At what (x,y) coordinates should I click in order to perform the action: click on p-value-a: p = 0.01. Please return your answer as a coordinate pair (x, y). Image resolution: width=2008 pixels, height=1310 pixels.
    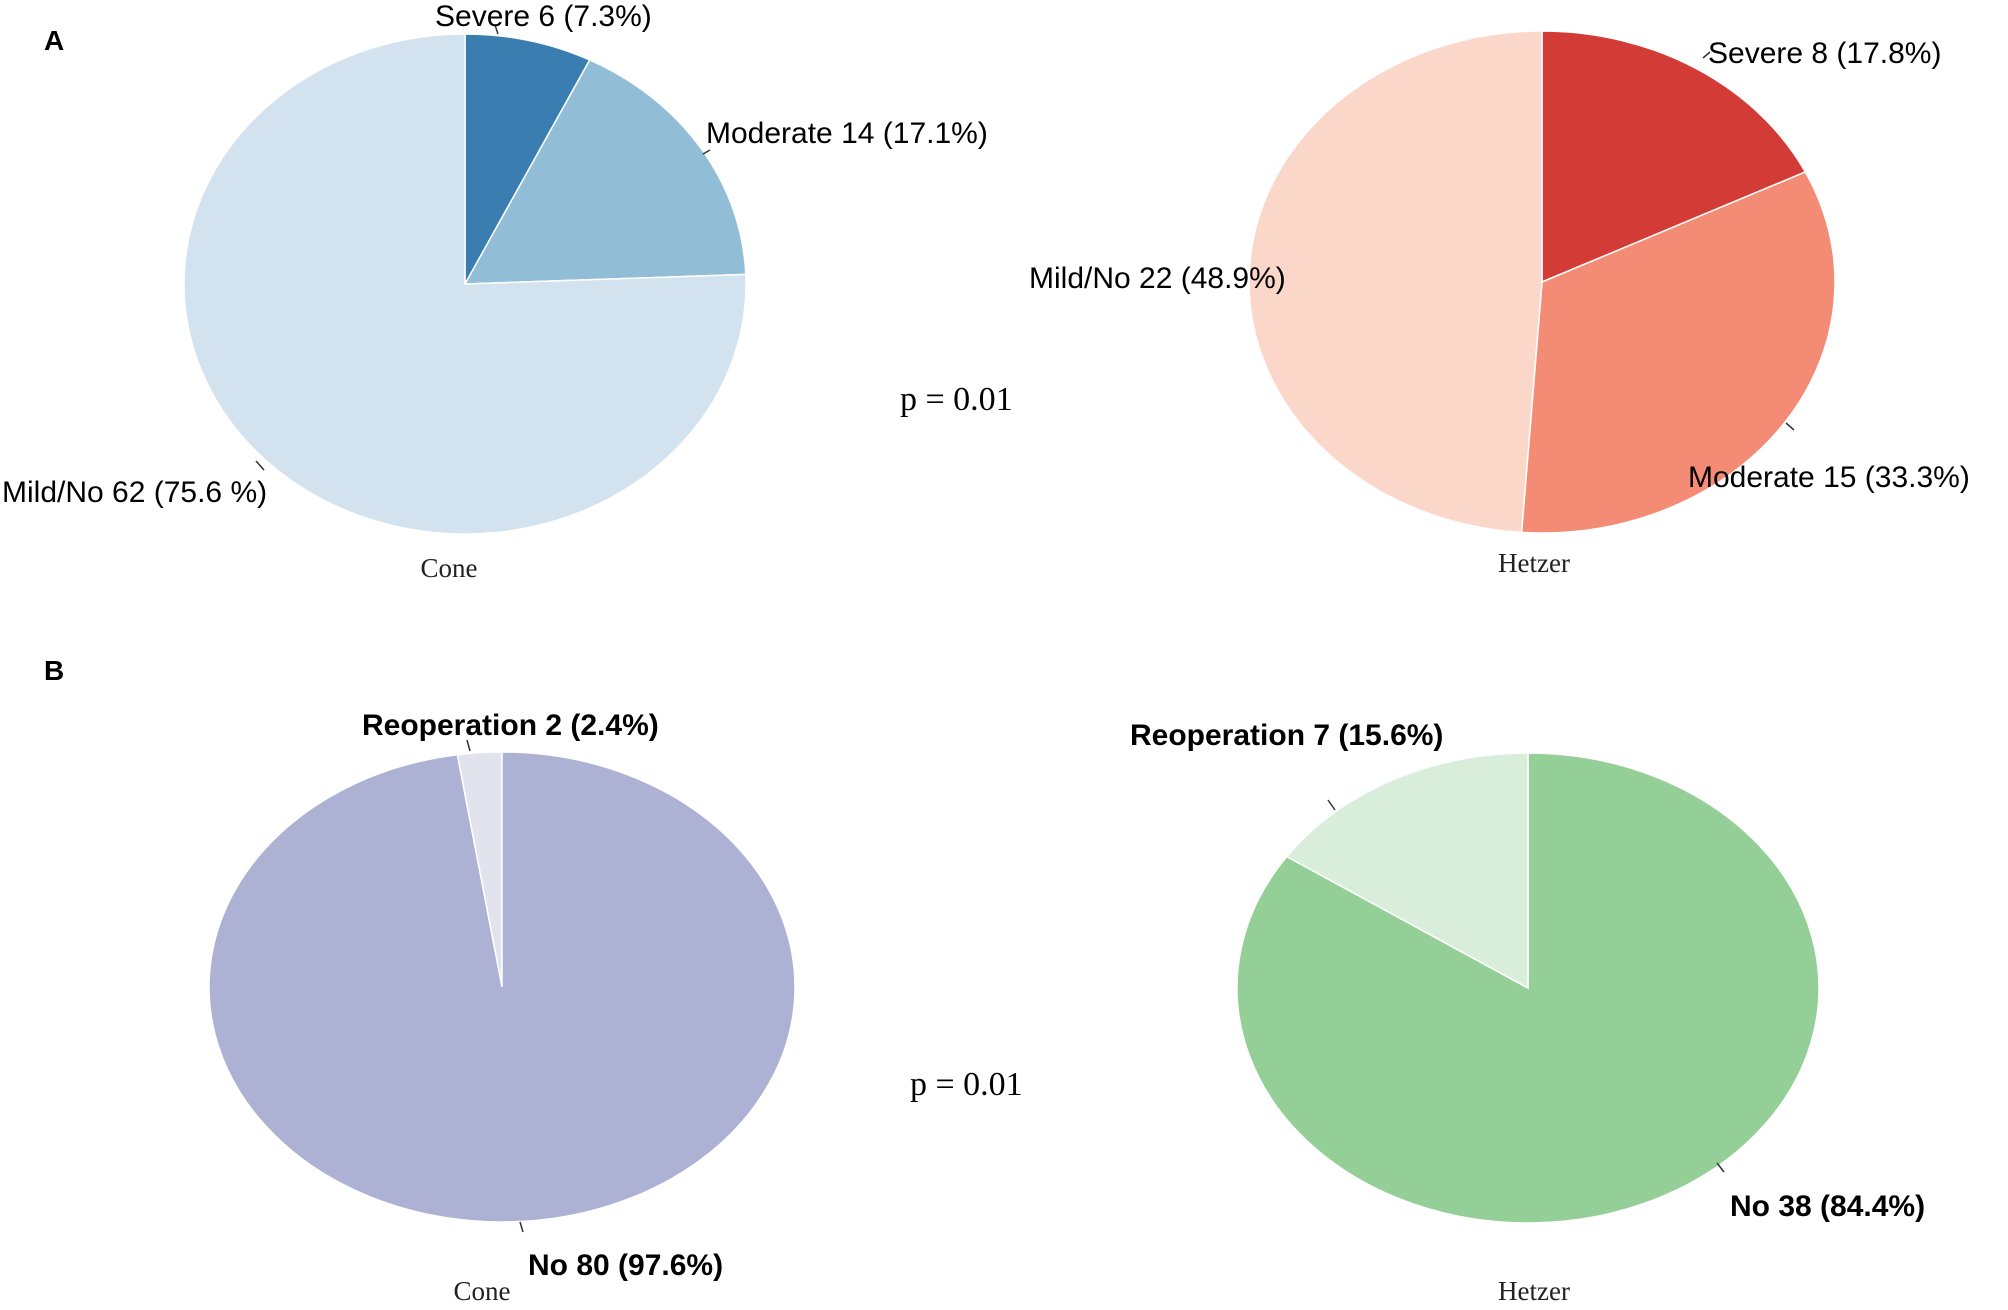
    Looking at the image, I should click on (956, 399).